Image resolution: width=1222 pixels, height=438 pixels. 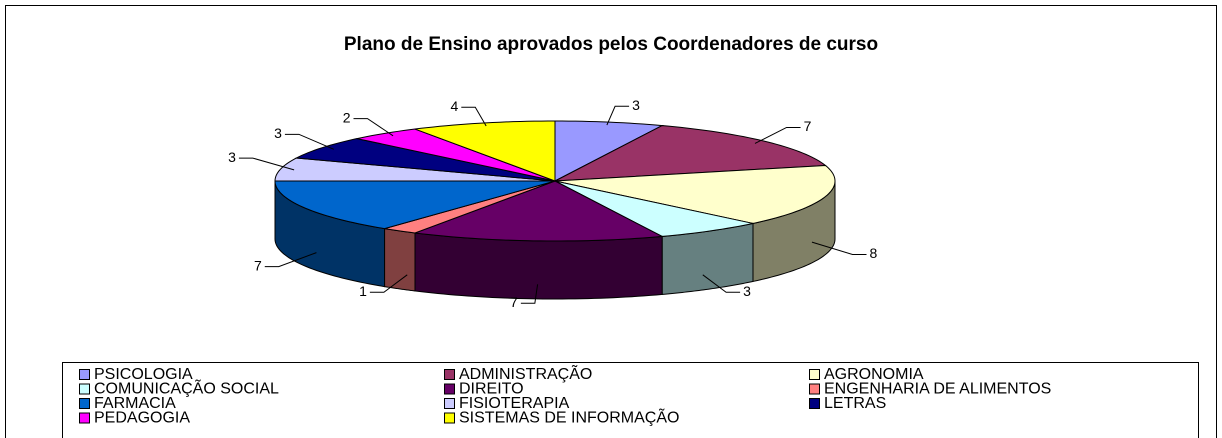 I want to click on data-label: 8, so click(x=874, y=253).